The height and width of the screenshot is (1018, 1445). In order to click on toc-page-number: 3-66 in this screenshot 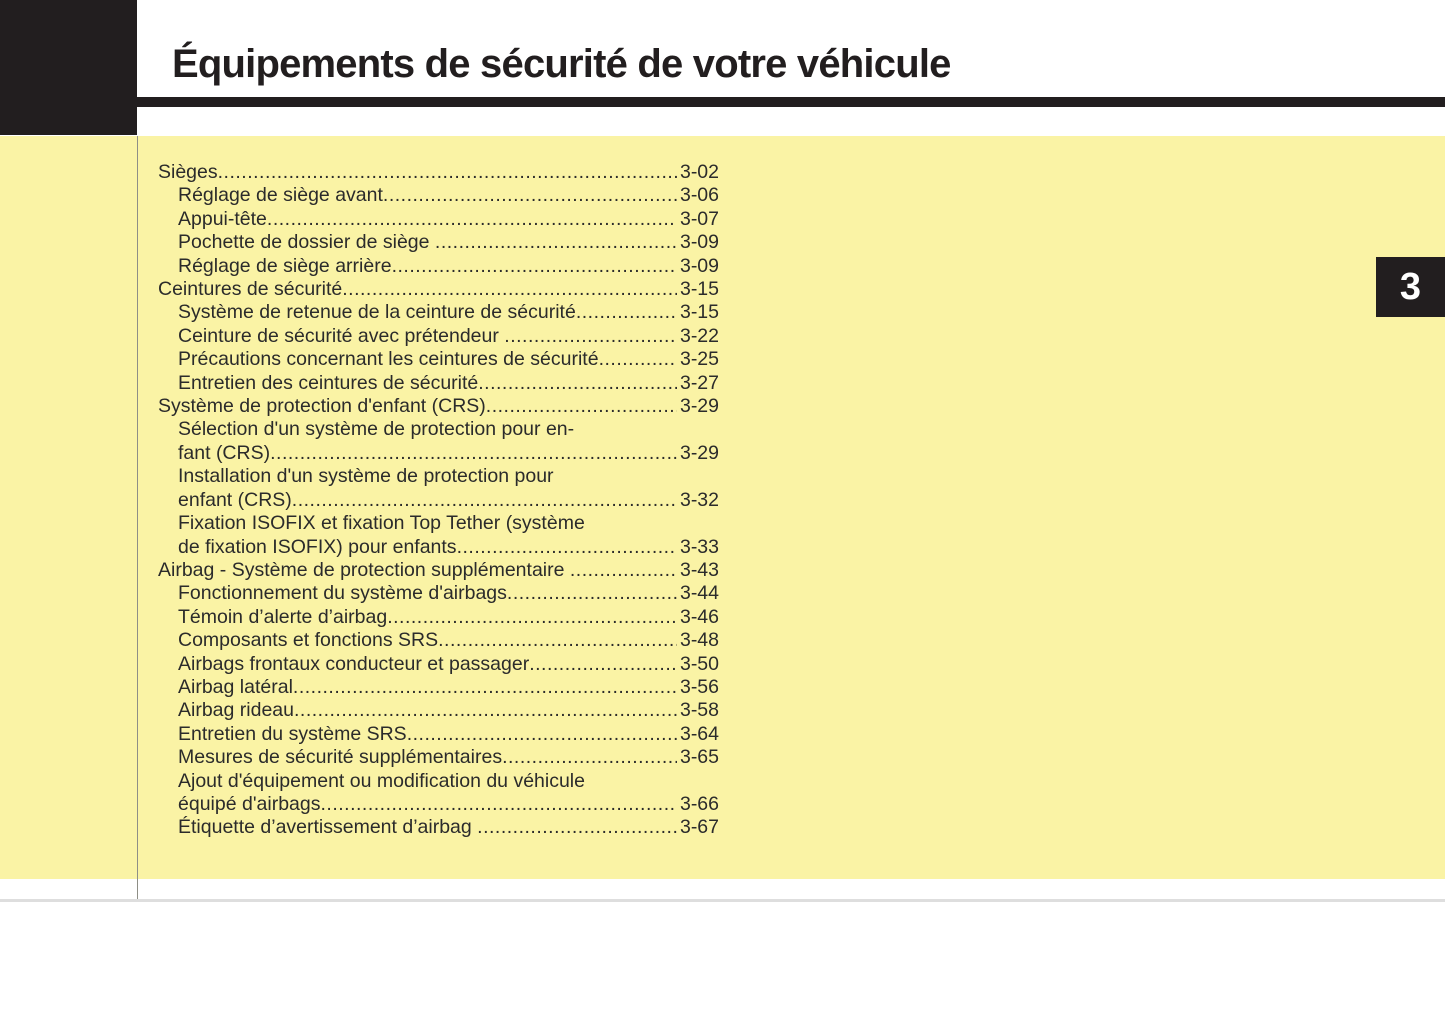, I will do `click(699, 803)`.